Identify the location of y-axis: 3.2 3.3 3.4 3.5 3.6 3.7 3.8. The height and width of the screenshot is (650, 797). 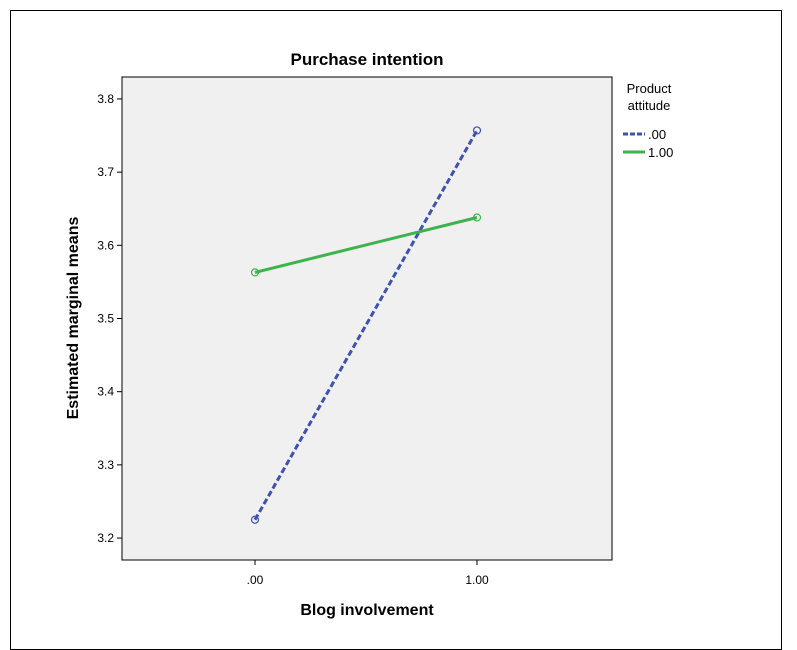
(109, 318).